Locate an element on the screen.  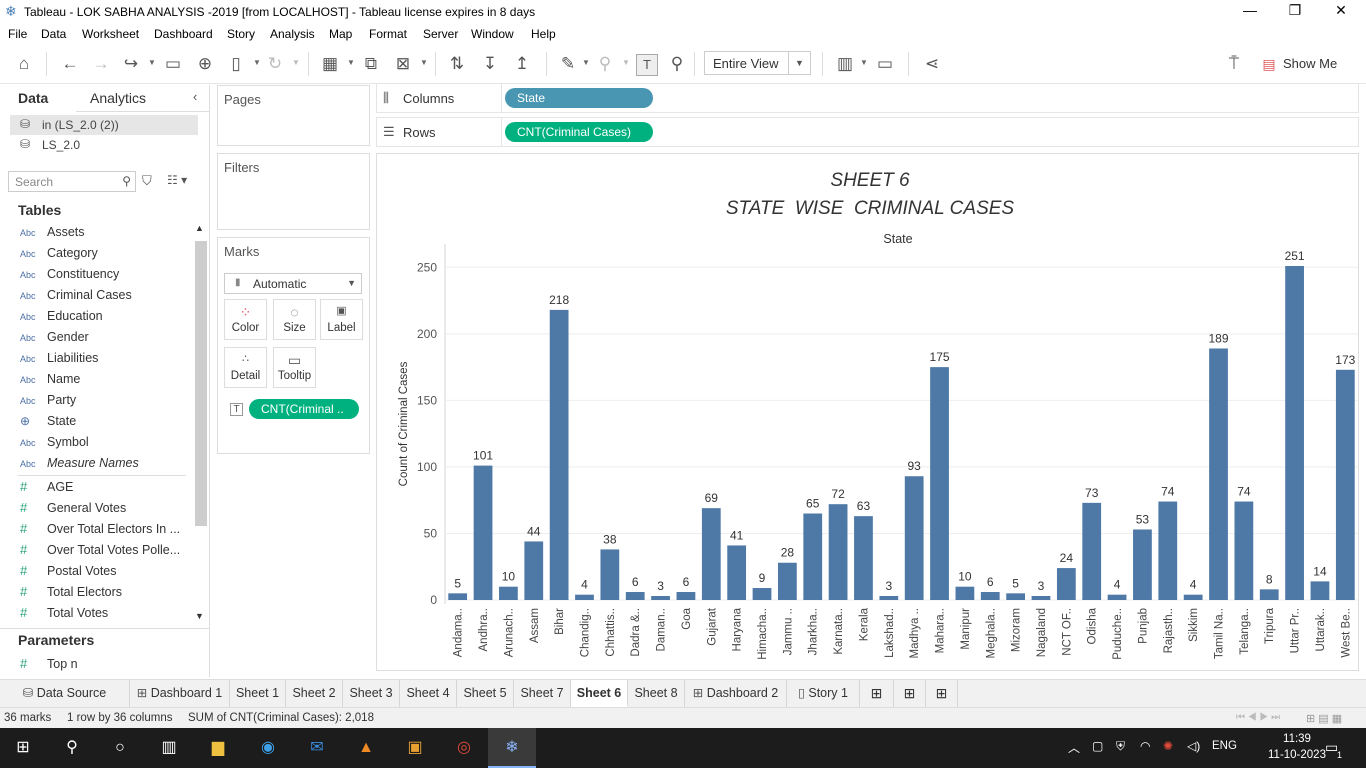
pause-updates-icon: ▯ is located at coordinates (236, 63).